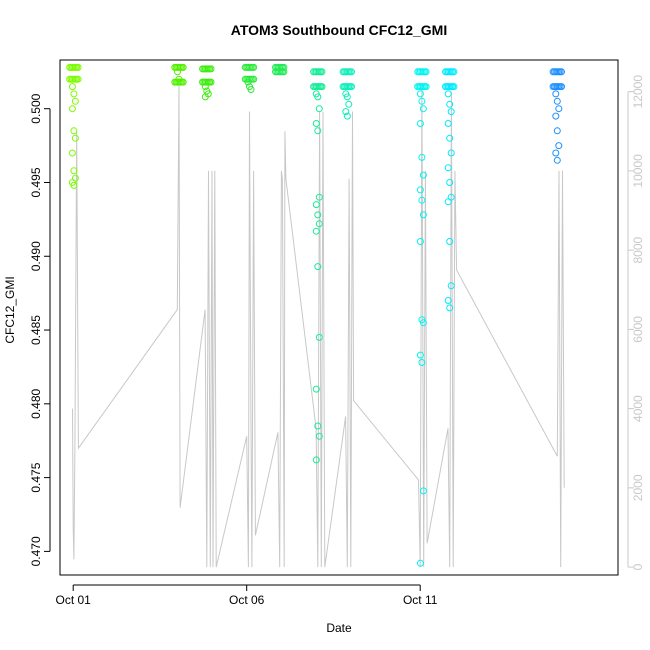 This screenshot has width=650, height=650. What do you see at coordinates (74, 600) in the screenshot?
I see `x-tick-label: Oct 01` at bounding box center [74, 600].